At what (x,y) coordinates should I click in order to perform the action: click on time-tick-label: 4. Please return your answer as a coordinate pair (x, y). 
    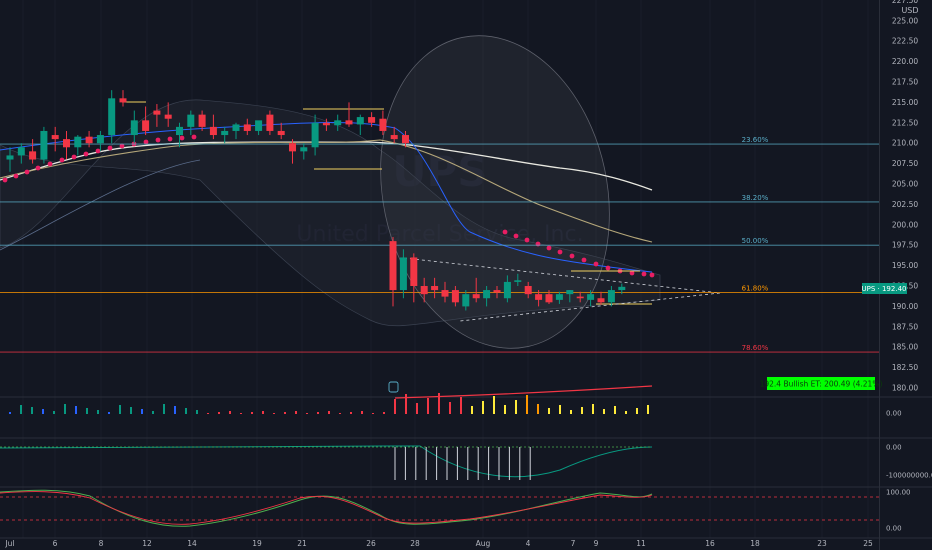
    Looking at the image, I should click on (528, 543).